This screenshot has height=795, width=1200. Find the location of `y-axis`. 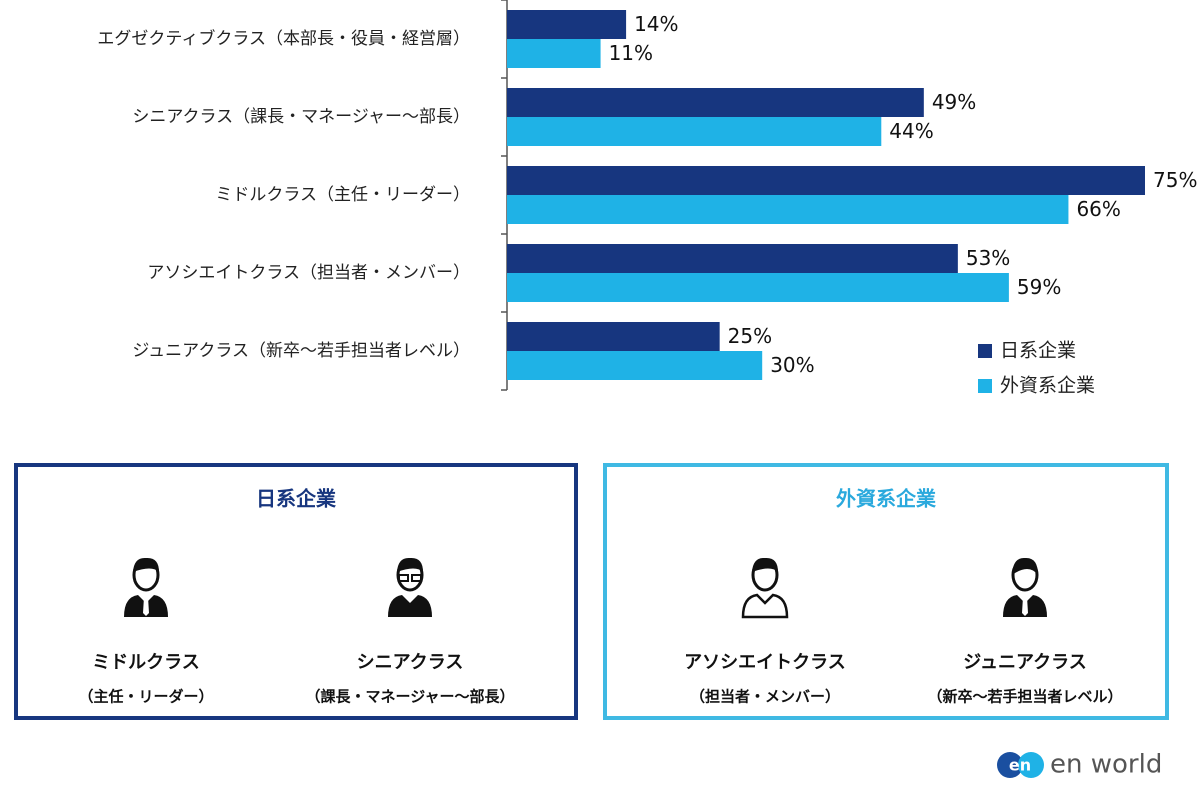

y-axis is located at coordinates (504, 195).